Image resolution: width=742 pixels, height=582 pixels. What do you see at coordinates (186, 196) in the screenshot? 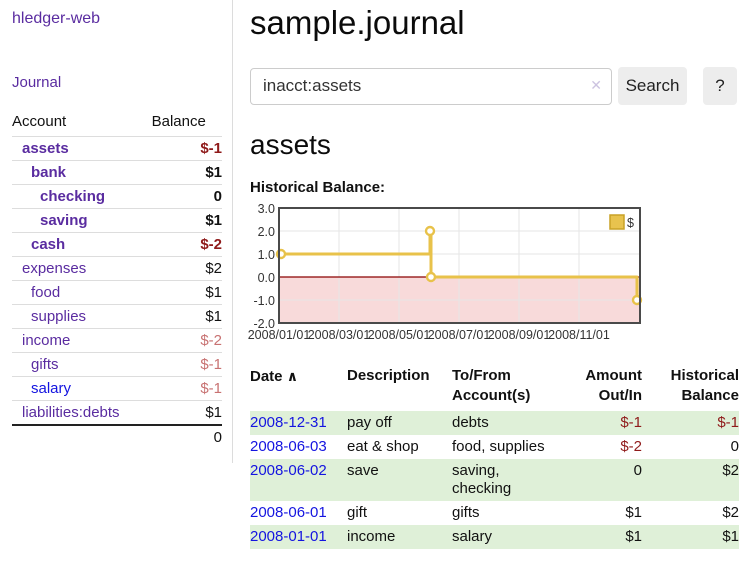
I see `account-balance: 0` at bounding box center [186, 196].